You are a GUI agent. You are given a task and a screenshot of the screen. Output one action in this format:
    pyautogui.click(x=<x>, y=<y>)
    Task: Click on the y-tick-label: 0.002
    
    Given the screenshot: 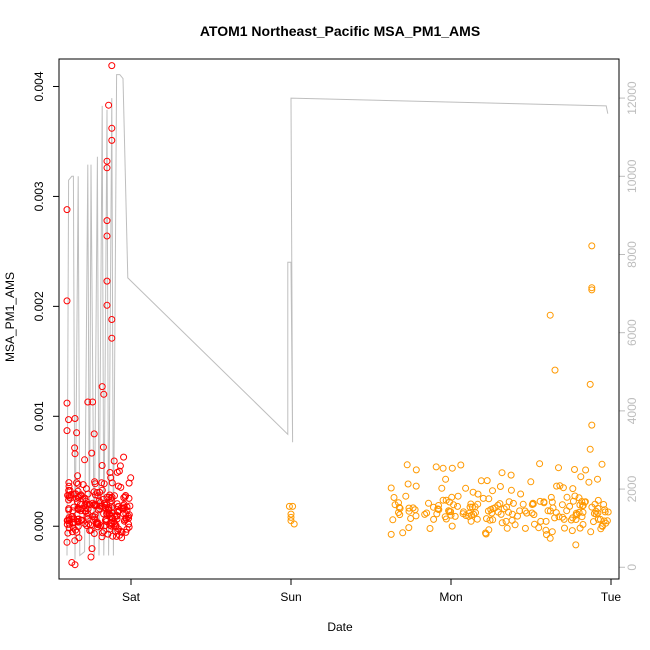 What is the action you would take?
    pyautogui.click(x=39, y=306)
    